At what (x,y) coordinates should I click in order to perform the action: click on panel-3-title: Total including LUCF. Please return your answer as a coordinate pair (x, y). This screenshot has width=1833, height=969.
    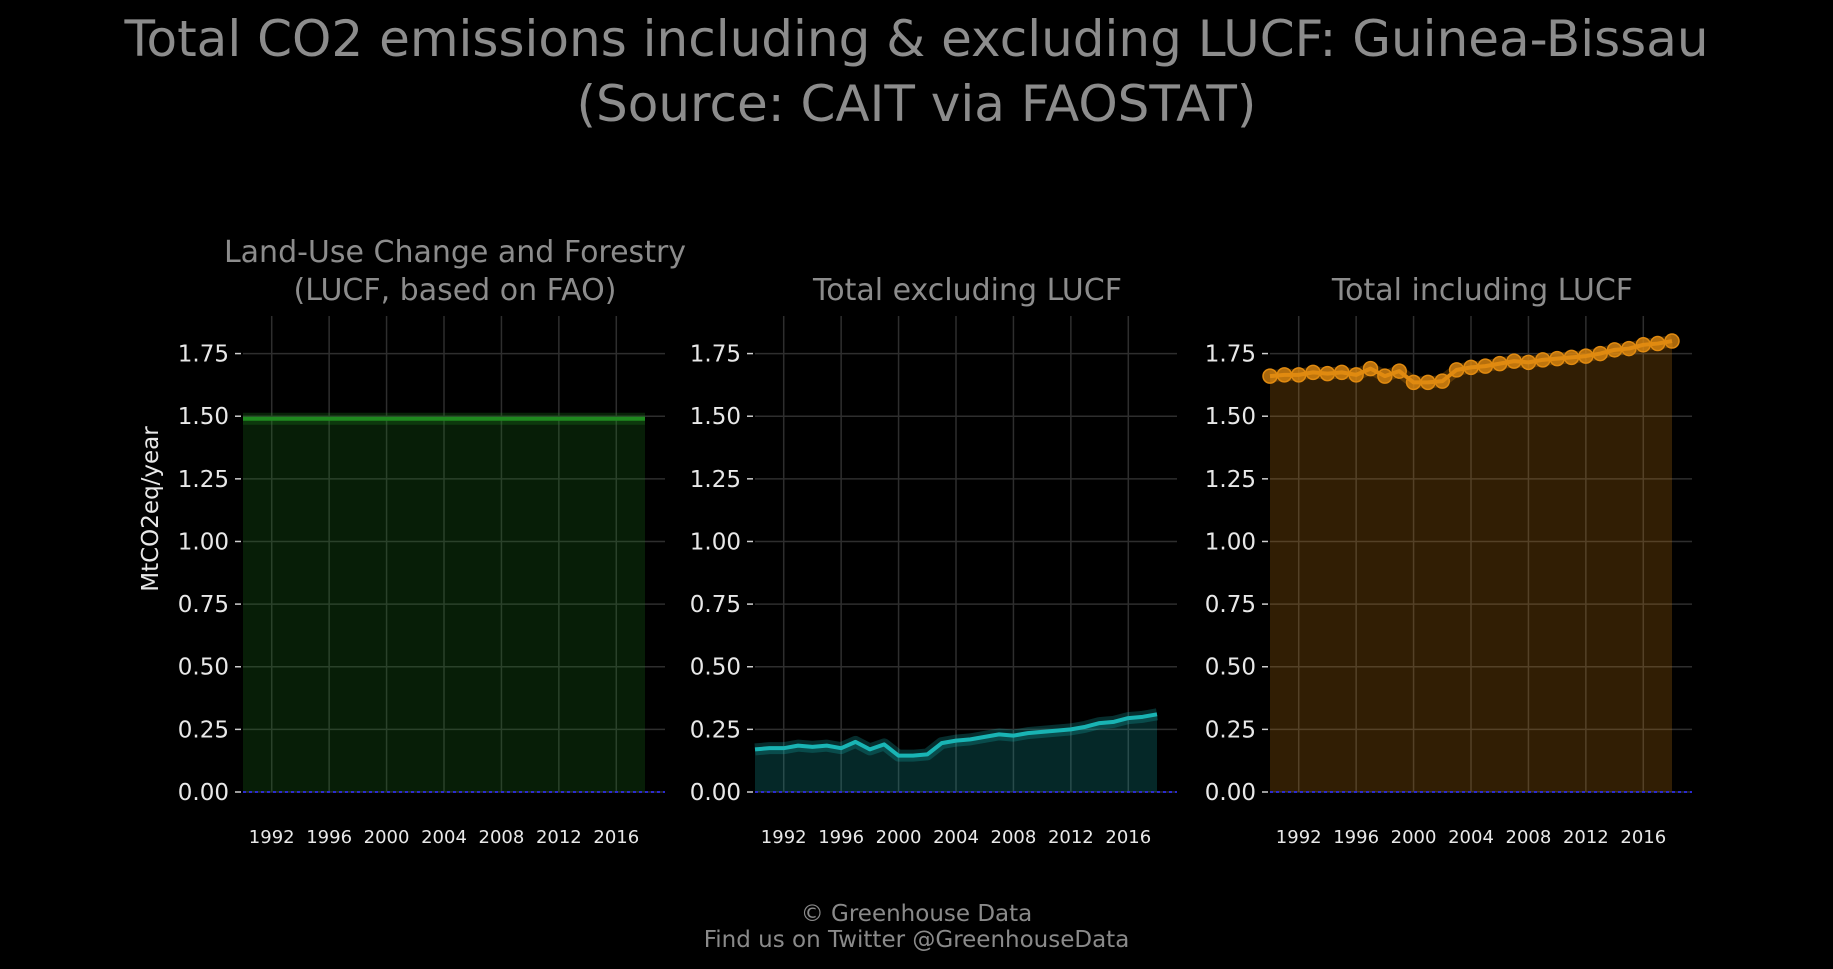
    Looking at the image, I should click on (1482, 291).